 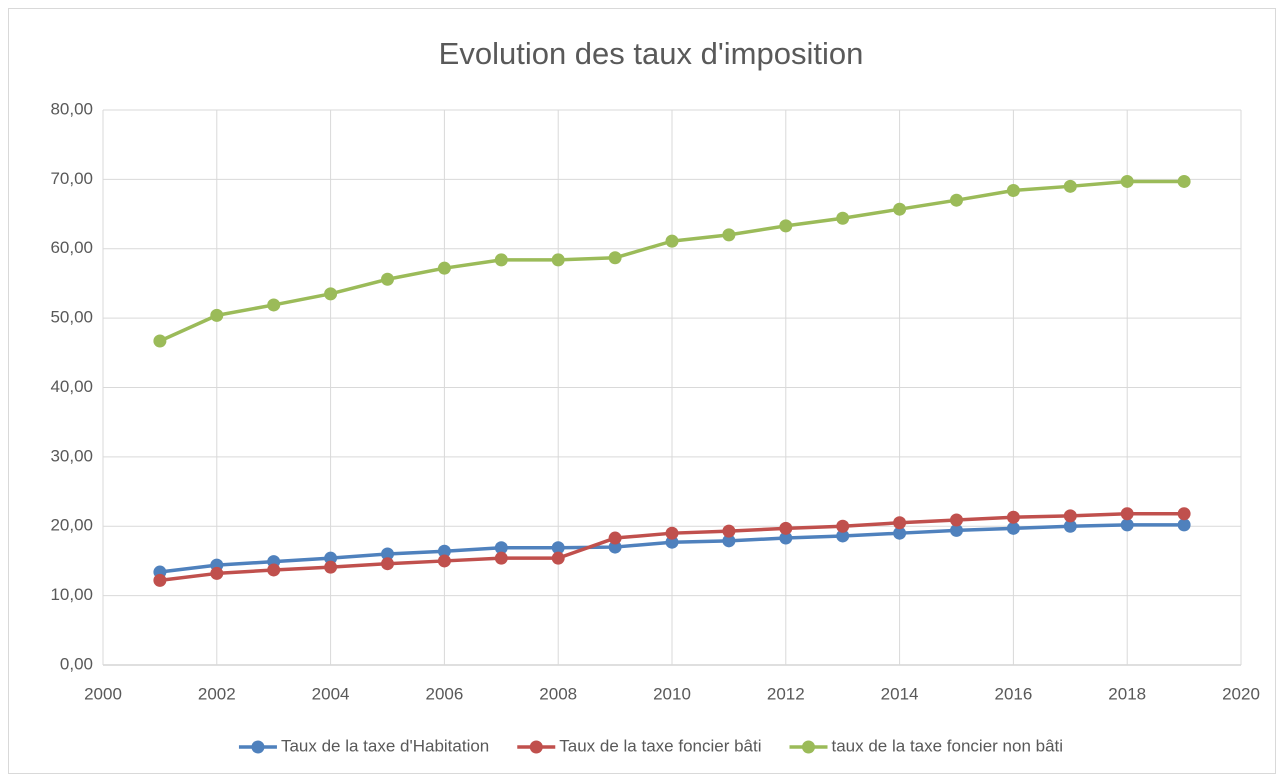 What do you see at coordinates (71, 178) in the screenshot?
I see `y-tick-label: 70,00` at bounding box center [71, 178].